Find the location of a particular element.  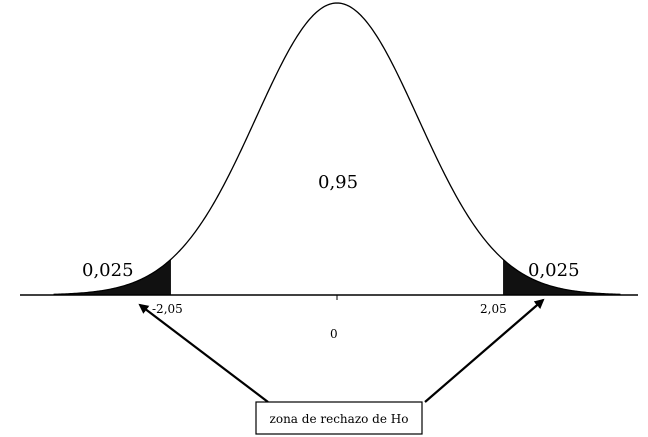

mean-label: 0 is located at coordinates (334, 334).